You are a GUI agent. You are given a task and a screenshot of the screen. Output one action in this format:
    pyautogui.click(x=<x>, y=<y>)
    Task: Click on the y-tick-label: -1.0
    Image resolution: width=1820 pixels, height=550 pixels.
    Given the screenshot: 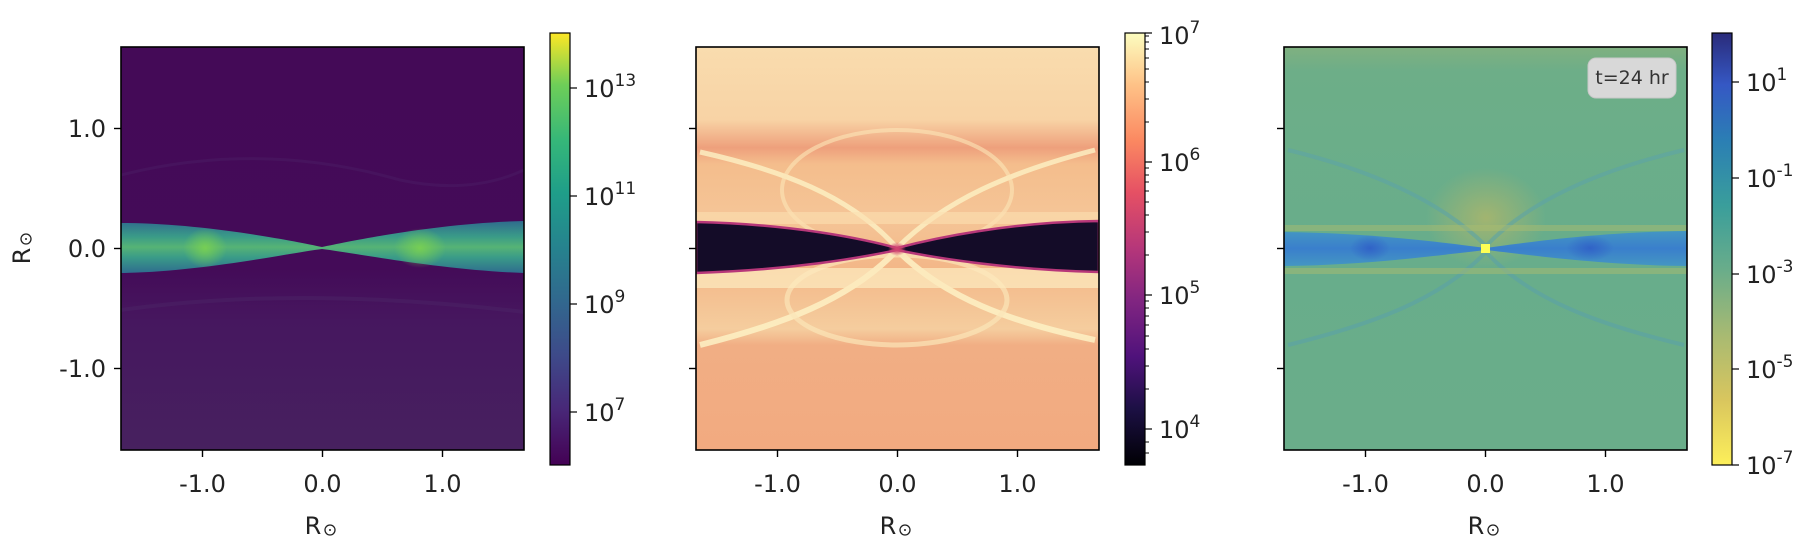 What is the action you would take?
    pyautogui.click(x=82, y=369)
    